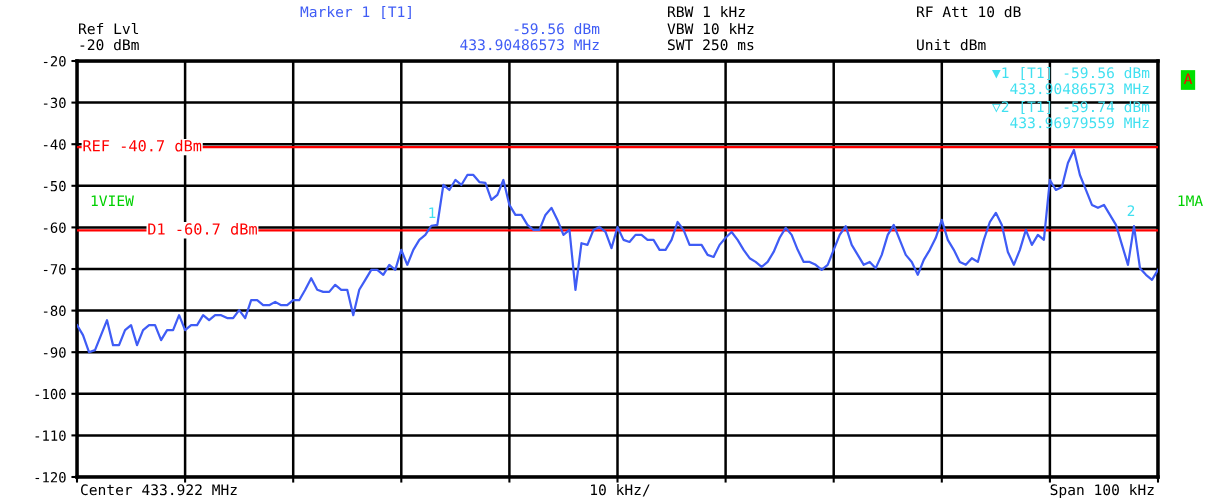  I want to click on ref-line-label: D1 -60.7 dBm, so click(202, 228).